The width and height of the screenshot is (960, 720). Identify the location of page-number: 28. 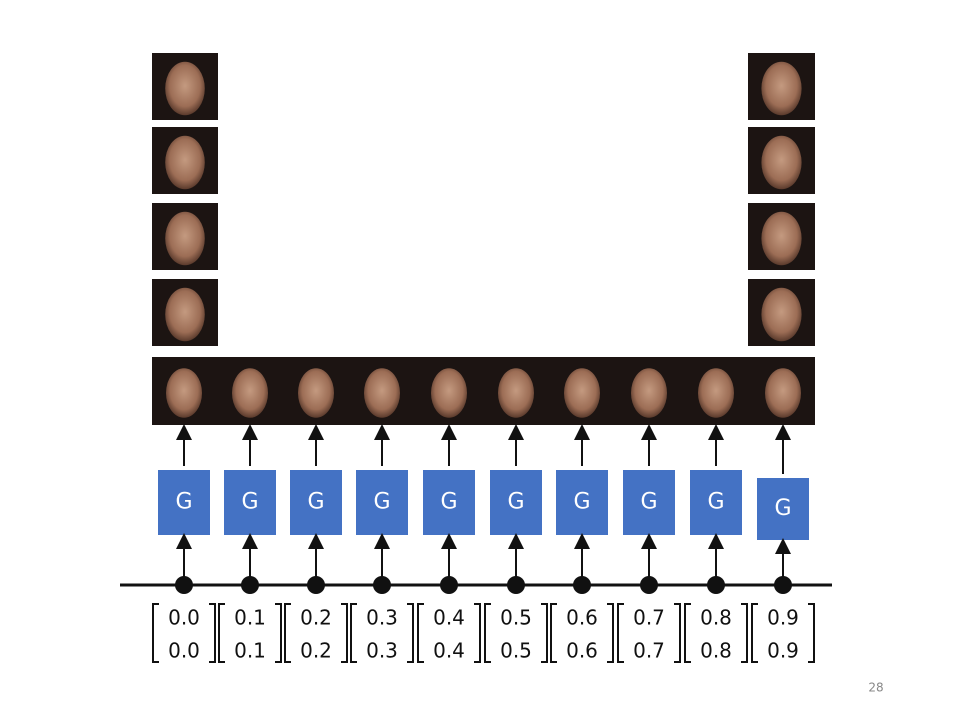
(875, 688).